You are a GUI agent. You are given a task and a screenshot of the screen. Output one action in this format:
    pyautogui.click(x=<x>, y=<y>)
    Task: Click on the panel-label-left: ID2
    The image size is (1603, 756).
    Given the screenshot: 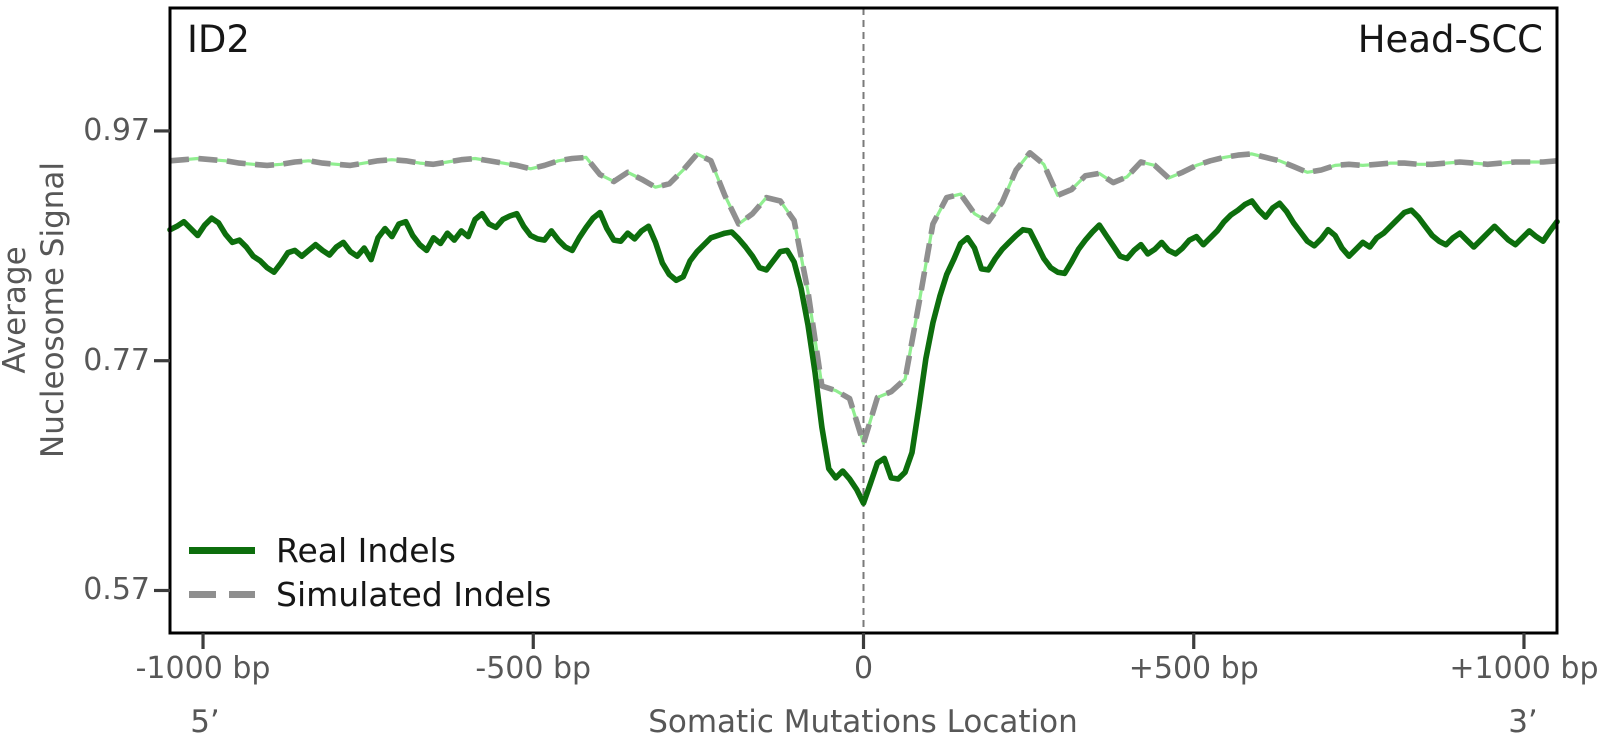 What is the action you would take?
    pyautogui.click(x=218, y=39)
    